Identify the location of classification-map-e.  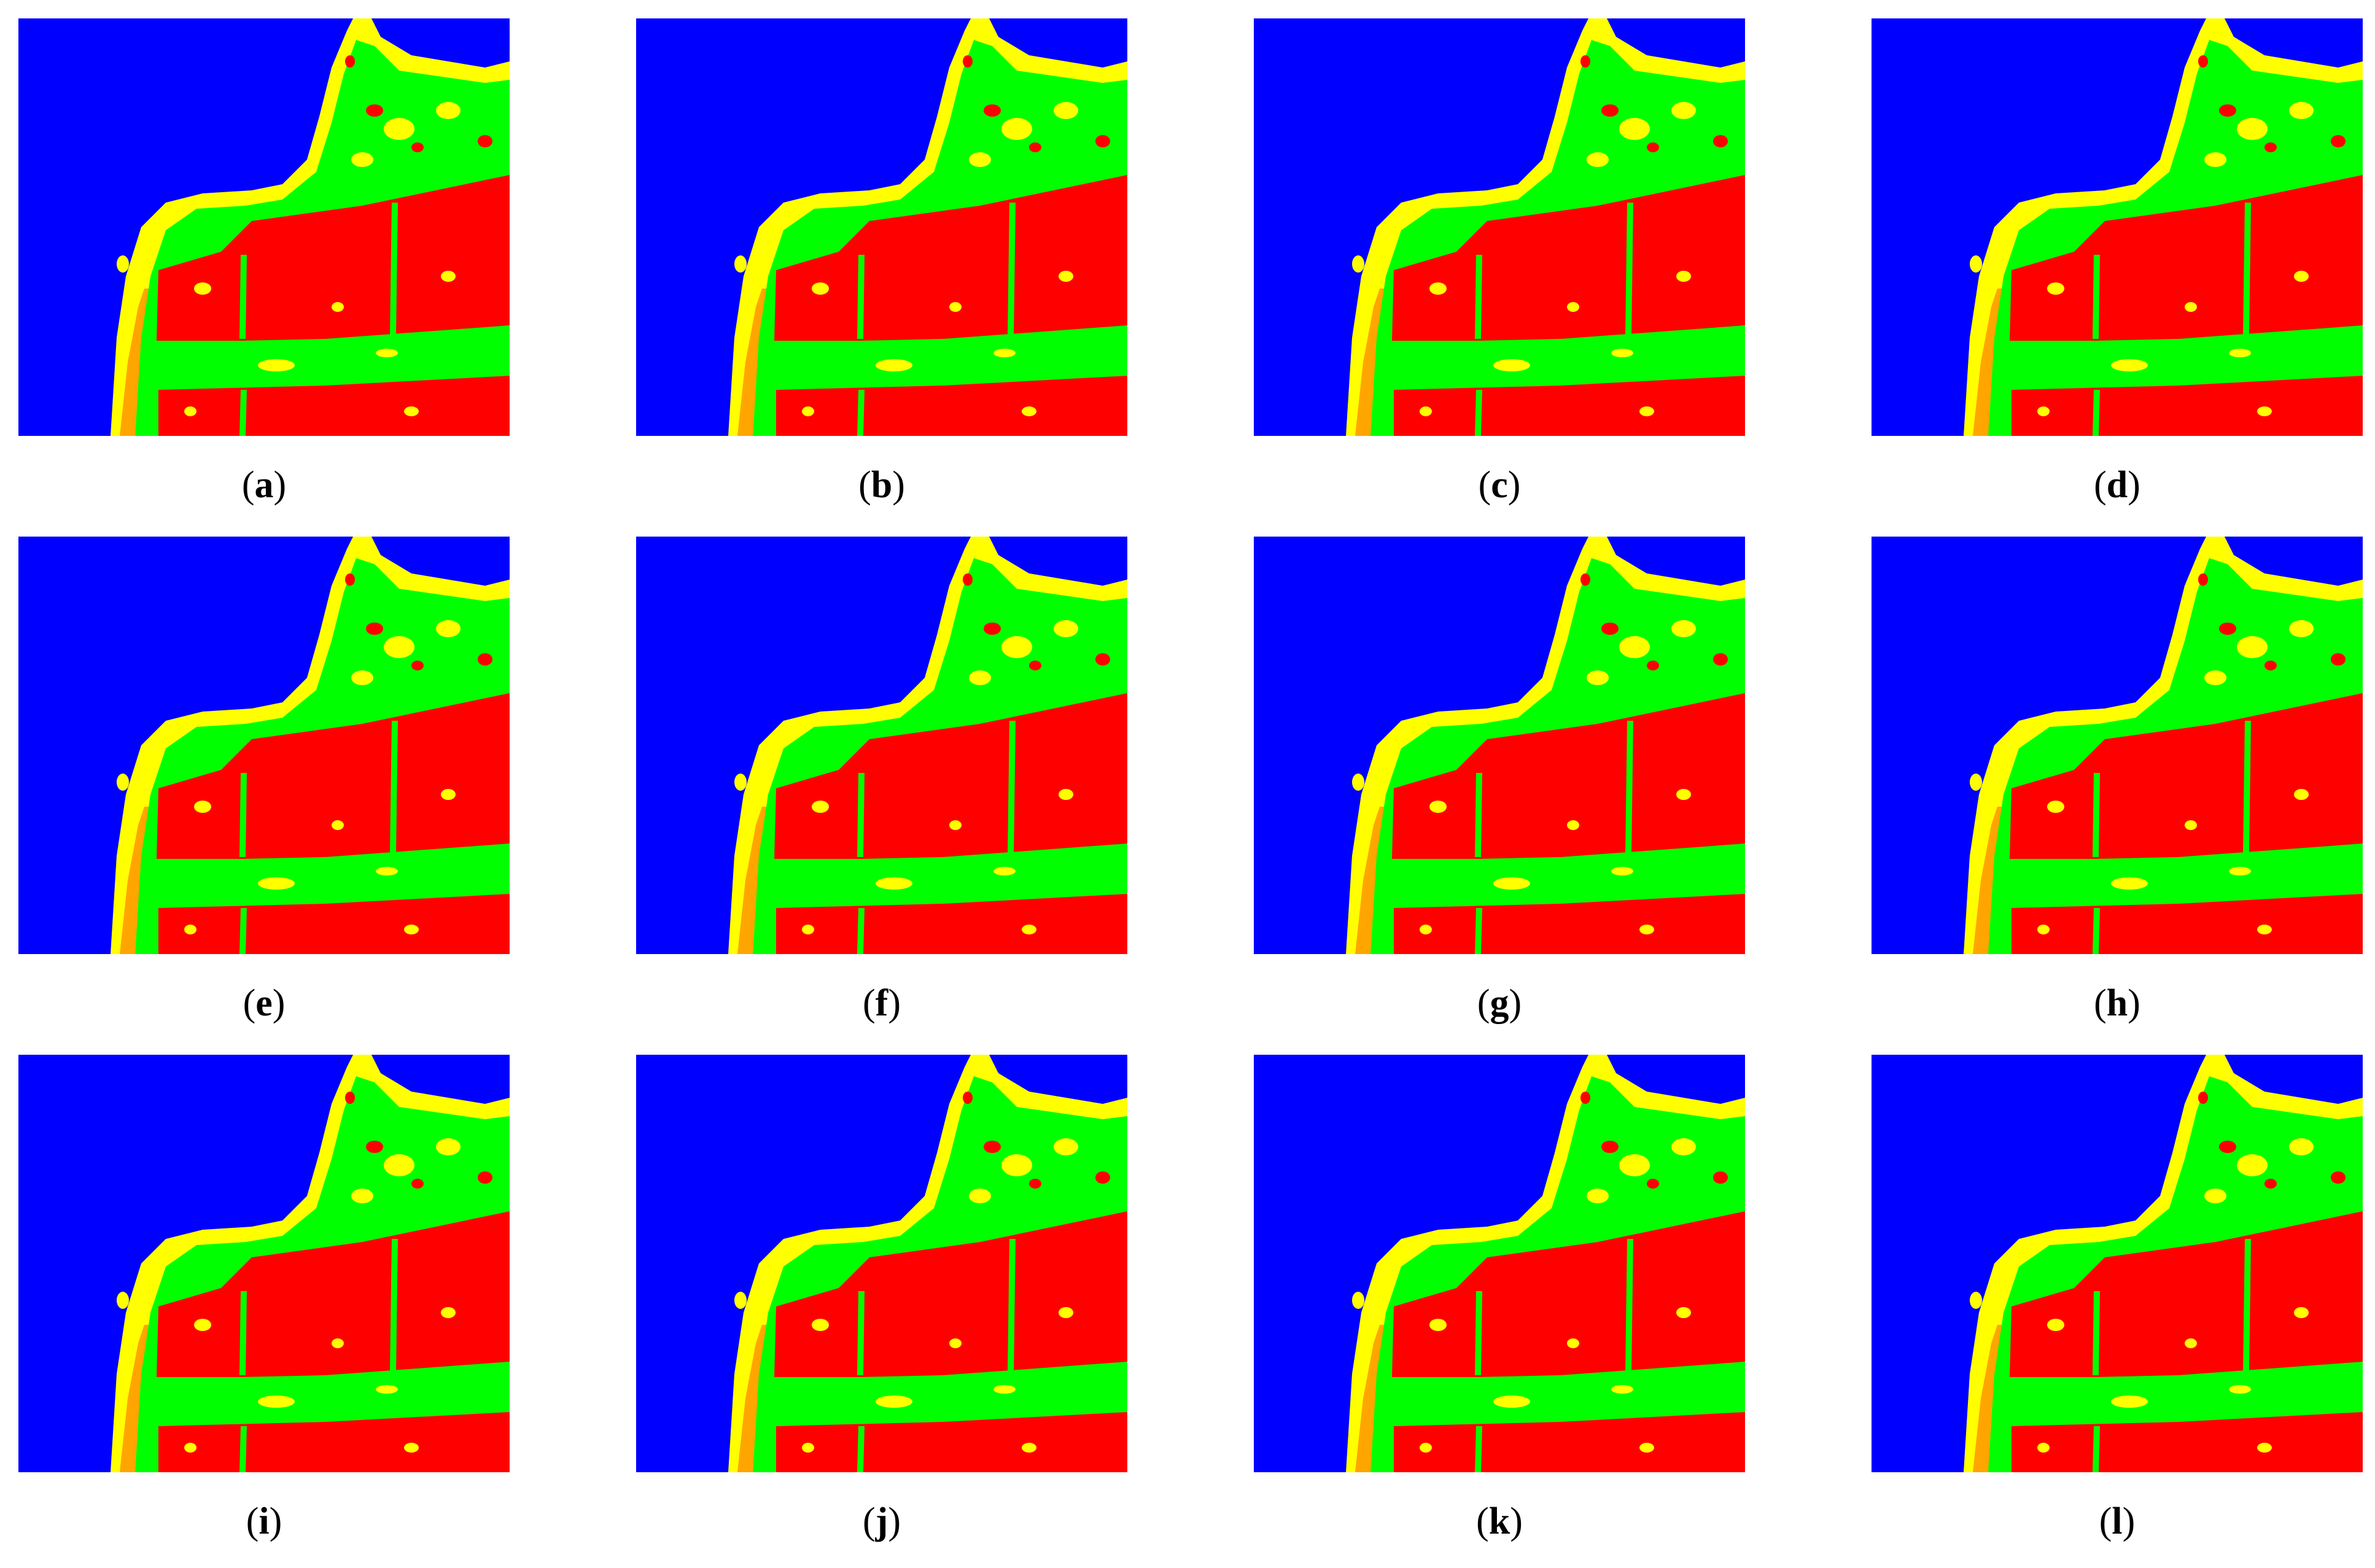
(264, 746).